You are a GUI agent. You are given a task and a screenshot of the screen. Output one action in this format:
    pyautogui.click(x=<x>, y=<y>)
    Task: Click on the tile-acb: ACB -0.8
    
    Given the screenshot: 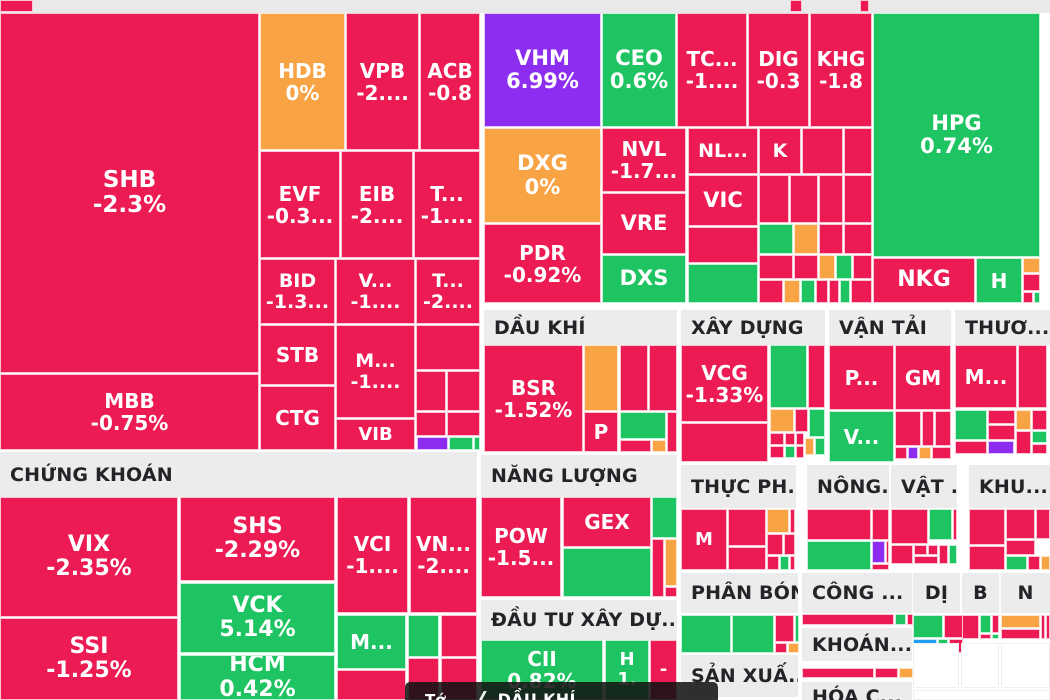 What is the action you would take?
    pyautogui.click(x=450, y=81)
    